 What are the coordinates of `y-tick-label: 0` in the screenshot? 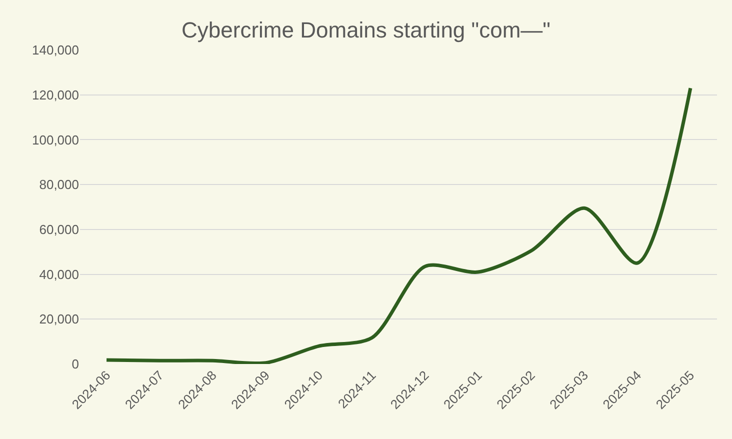 It's located at (75, 364).